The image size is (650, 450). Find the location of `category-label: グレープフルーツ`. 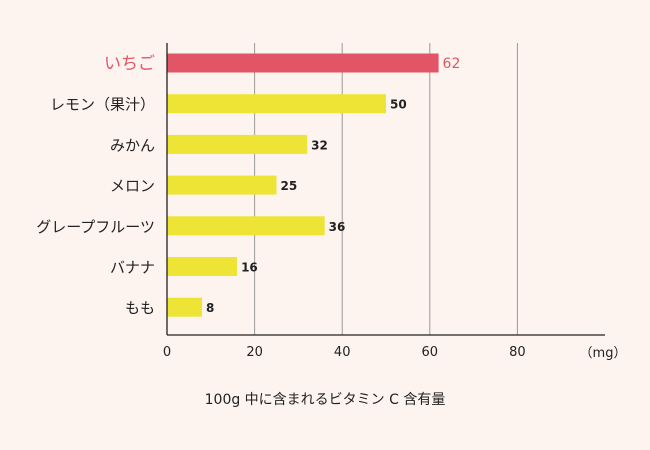

category-label: グレープフルーツ is located at coordinates (95, 227).